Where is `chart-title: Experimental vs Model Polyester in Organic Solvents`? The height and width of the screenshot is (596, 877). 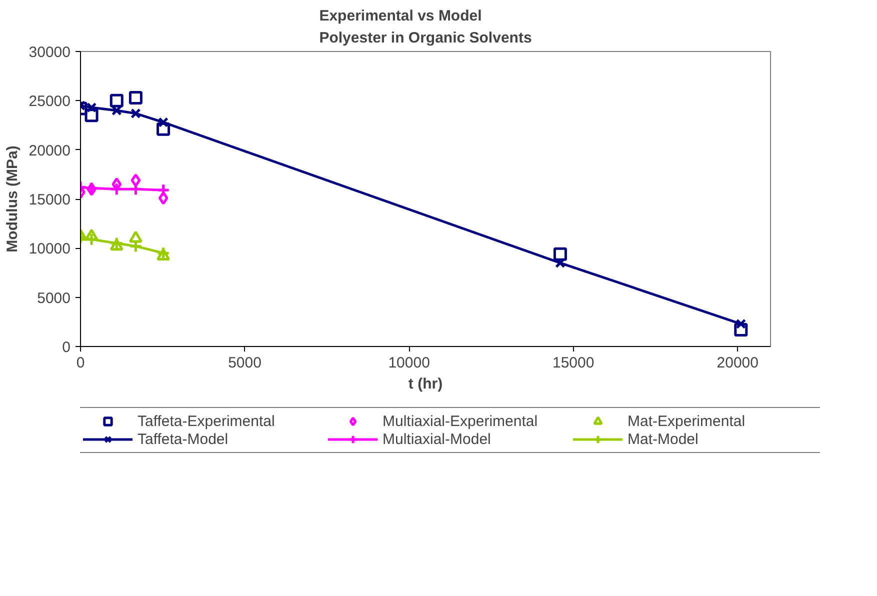 chart-title: Experimental vs Model Polyester in Organic Solvents is located at coordinates (425, 26).